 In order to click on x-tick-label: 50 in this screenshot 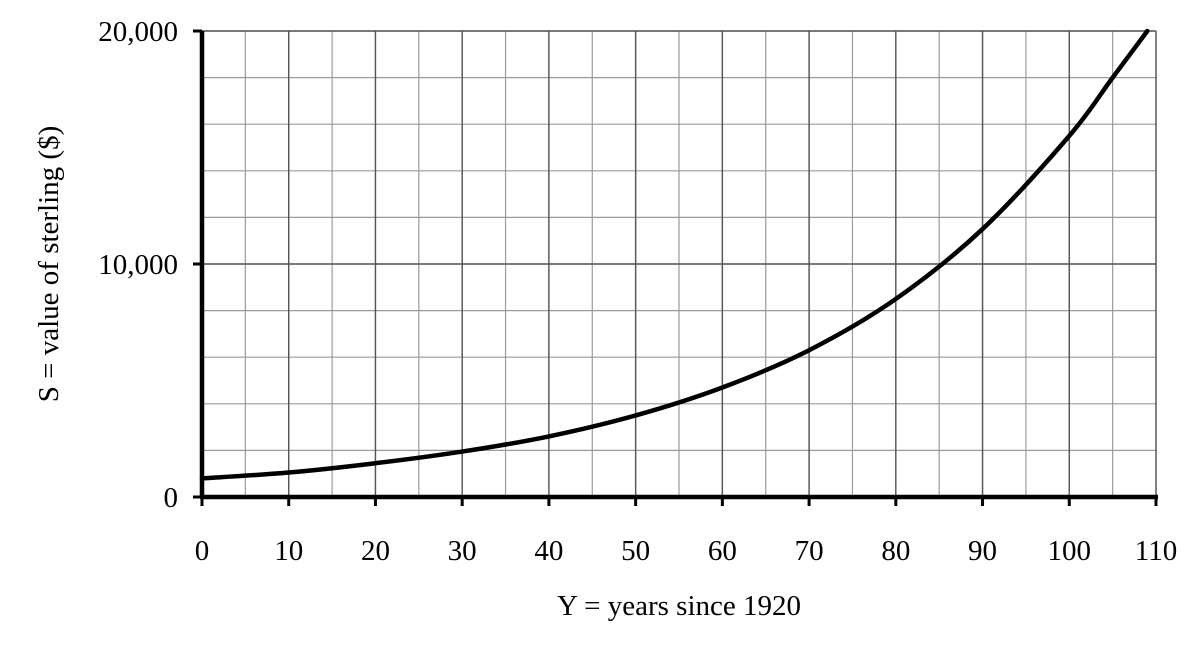, I will do `click(635, 551)`.